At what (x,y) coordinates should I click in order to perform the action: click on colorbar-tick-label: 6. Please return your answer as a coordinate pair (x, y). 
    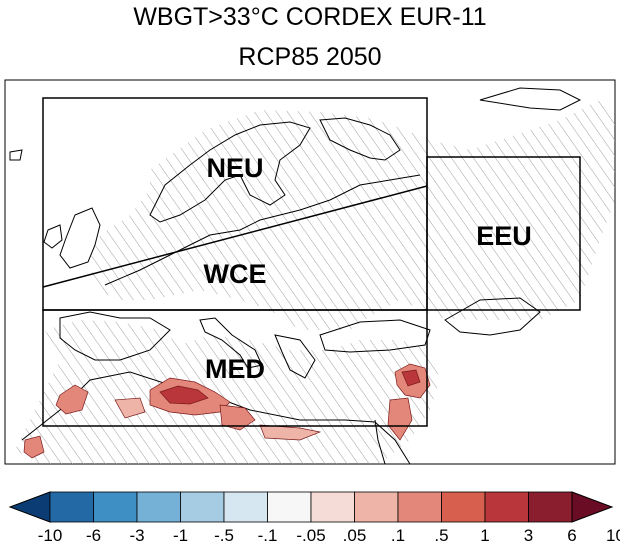
    Looking at the image, I should click on (572, 535).